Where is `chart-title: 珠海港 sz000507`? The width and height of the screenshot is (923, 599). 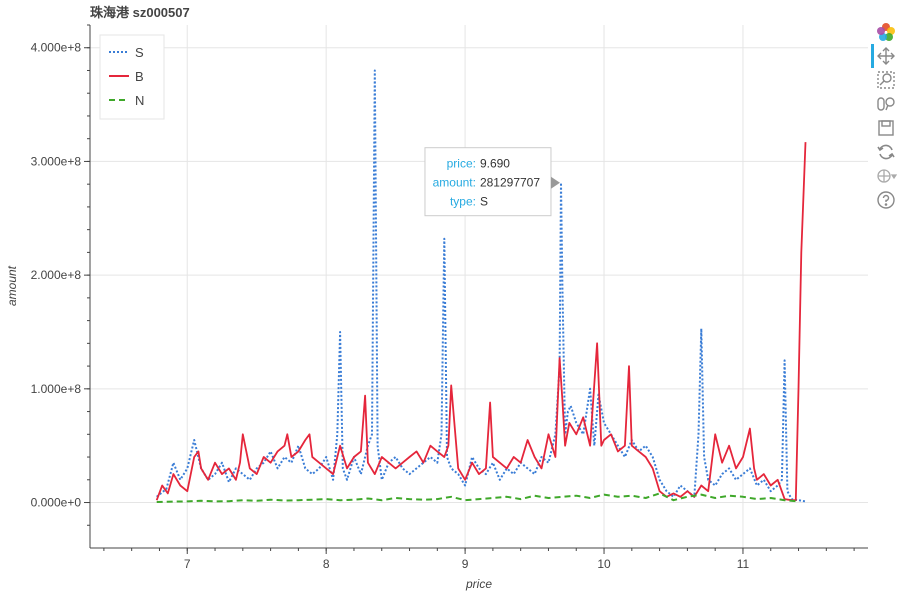 chart-title: 珠海港 sz000507 is located at coordinates (140, 12).